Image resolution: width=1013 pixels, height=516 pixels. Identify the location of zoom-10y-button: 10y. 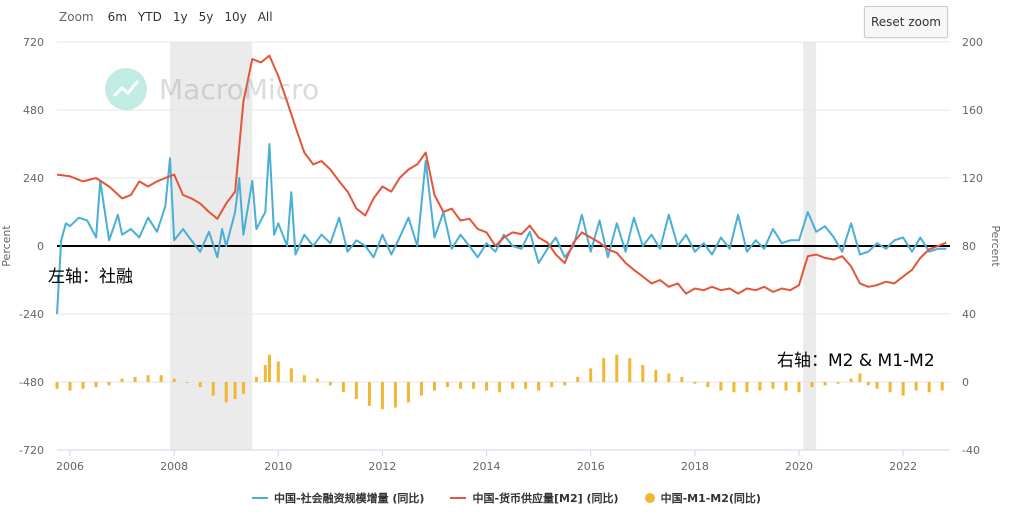
(235, 17).